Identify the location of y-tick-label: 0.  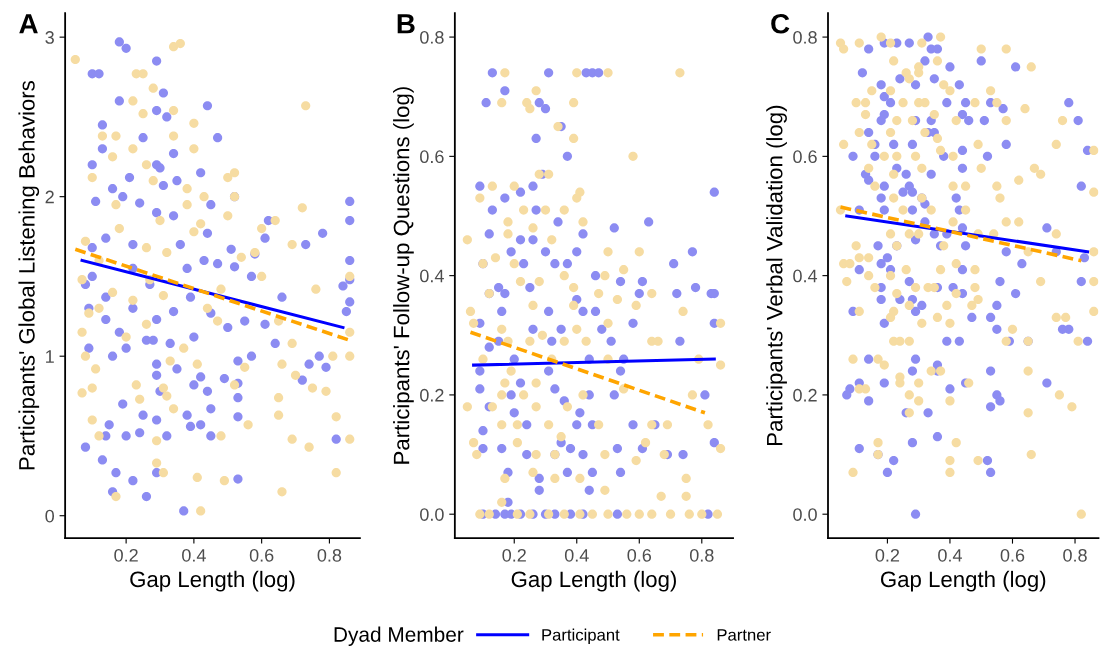
(50, 516).